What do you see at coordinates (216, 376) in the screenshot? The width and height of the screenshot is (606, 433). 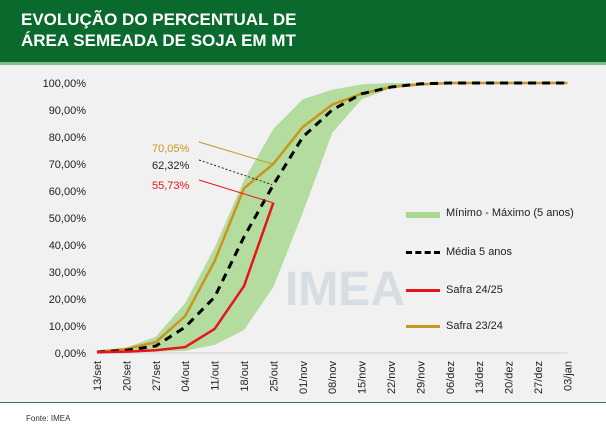 I see `x-tick-label: 11/out` at bounding box center [216, 376].